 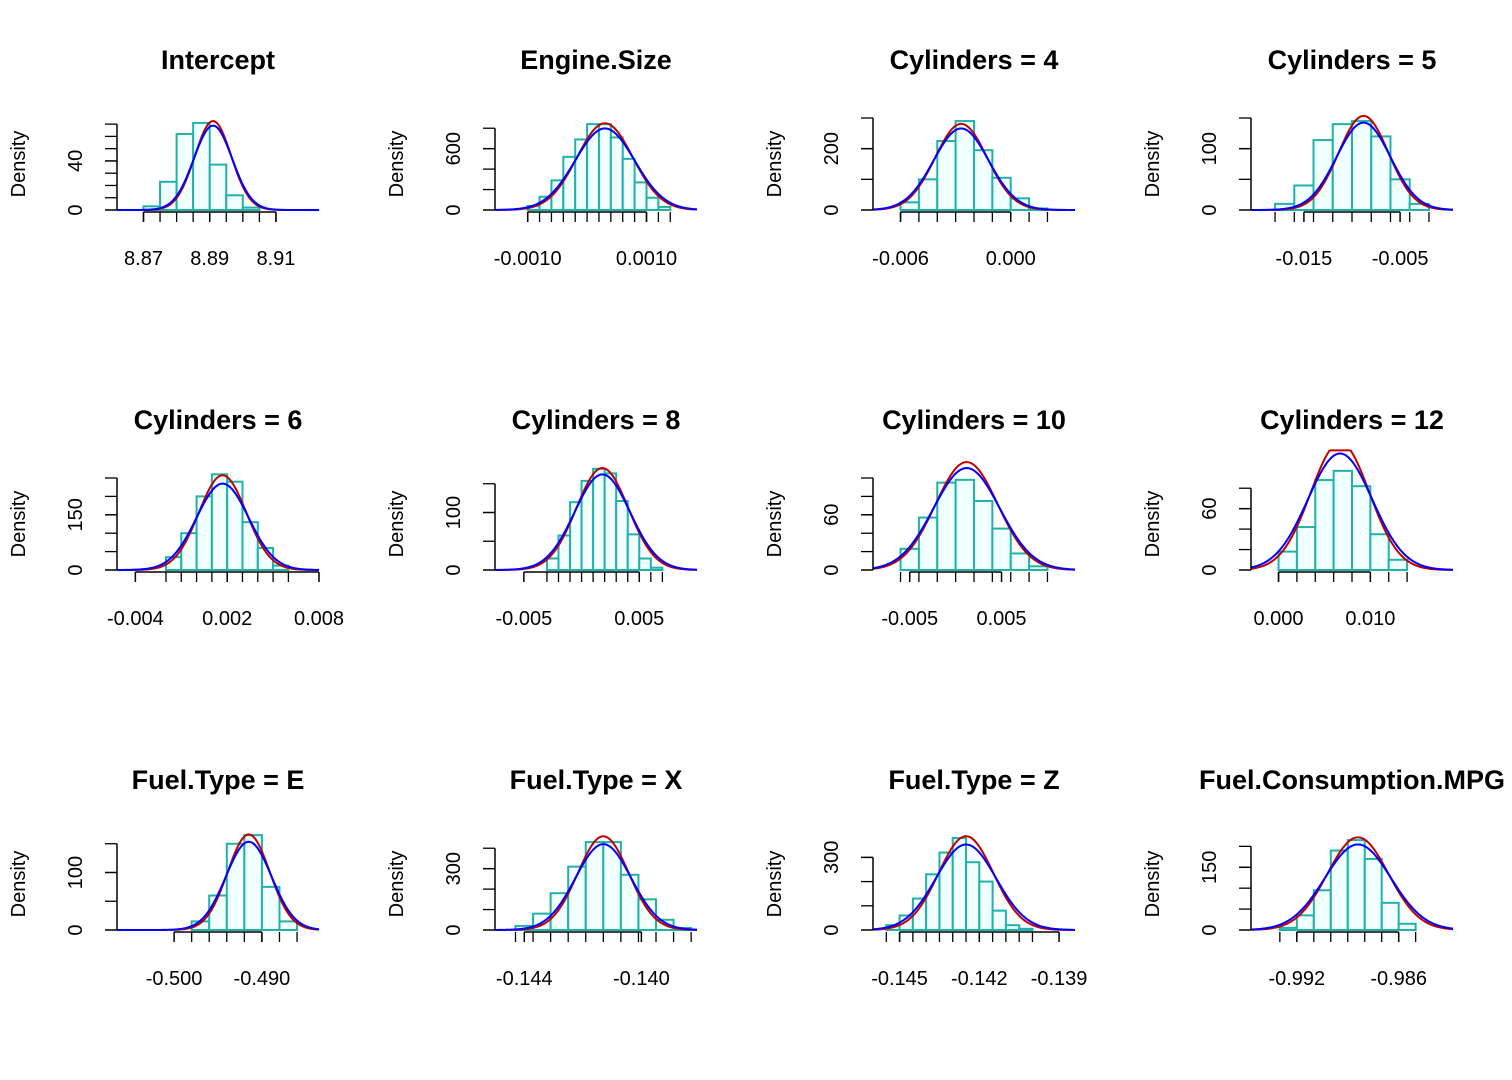 I want to click on panel-title: Fuel.Type = Z, so click(x=973, y=780).